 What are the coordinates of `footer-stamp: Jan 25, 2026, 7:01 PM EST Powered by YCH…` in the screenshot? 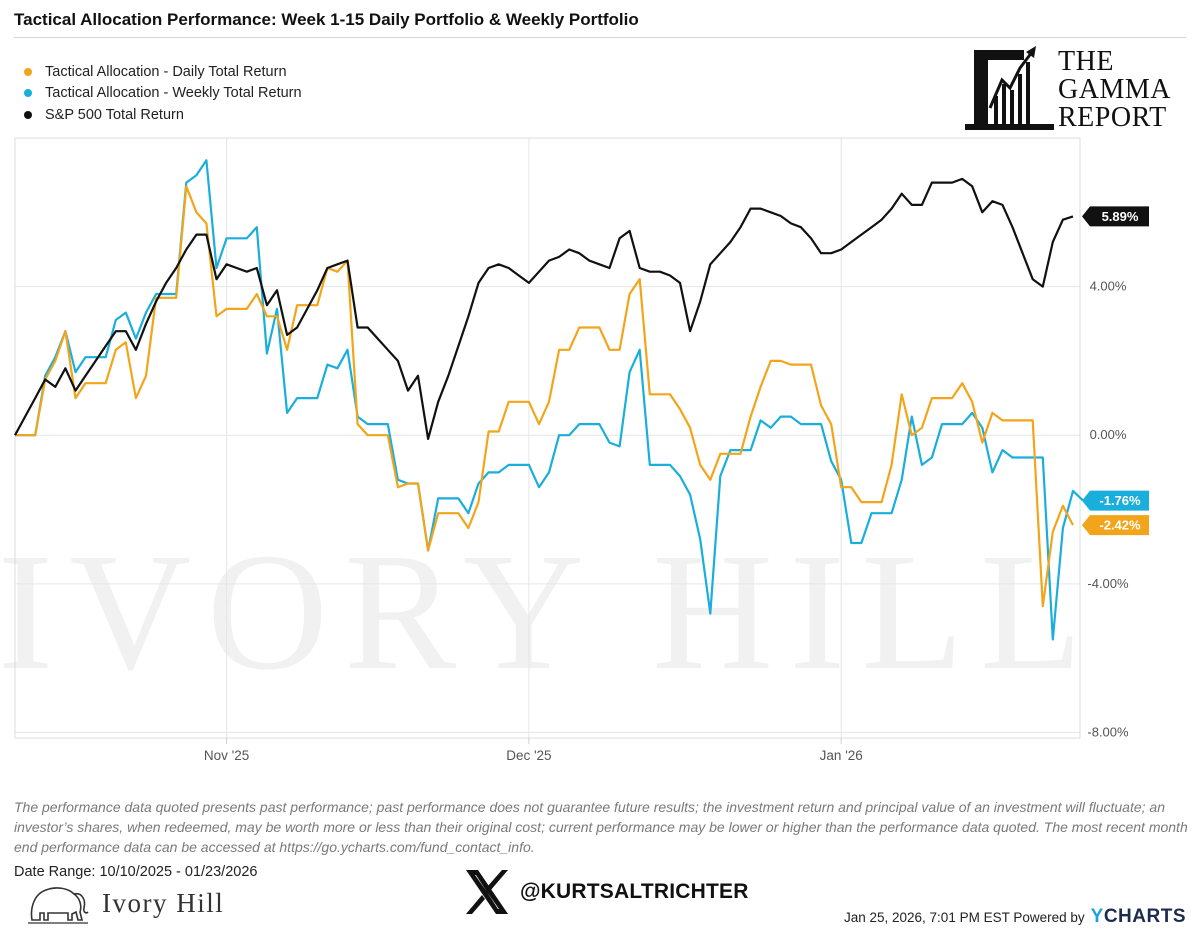 It's located at (1015, 917).